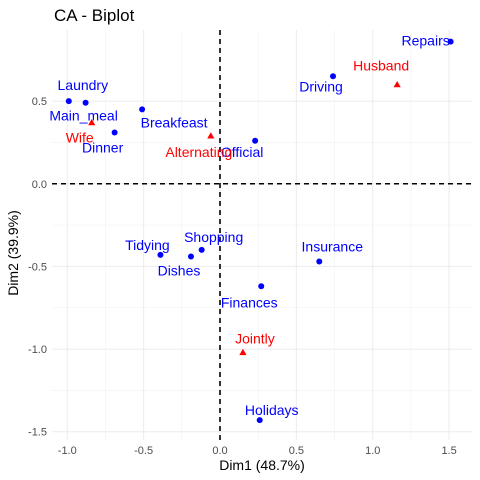  I want to click on point-laundry, so click(68, 101).